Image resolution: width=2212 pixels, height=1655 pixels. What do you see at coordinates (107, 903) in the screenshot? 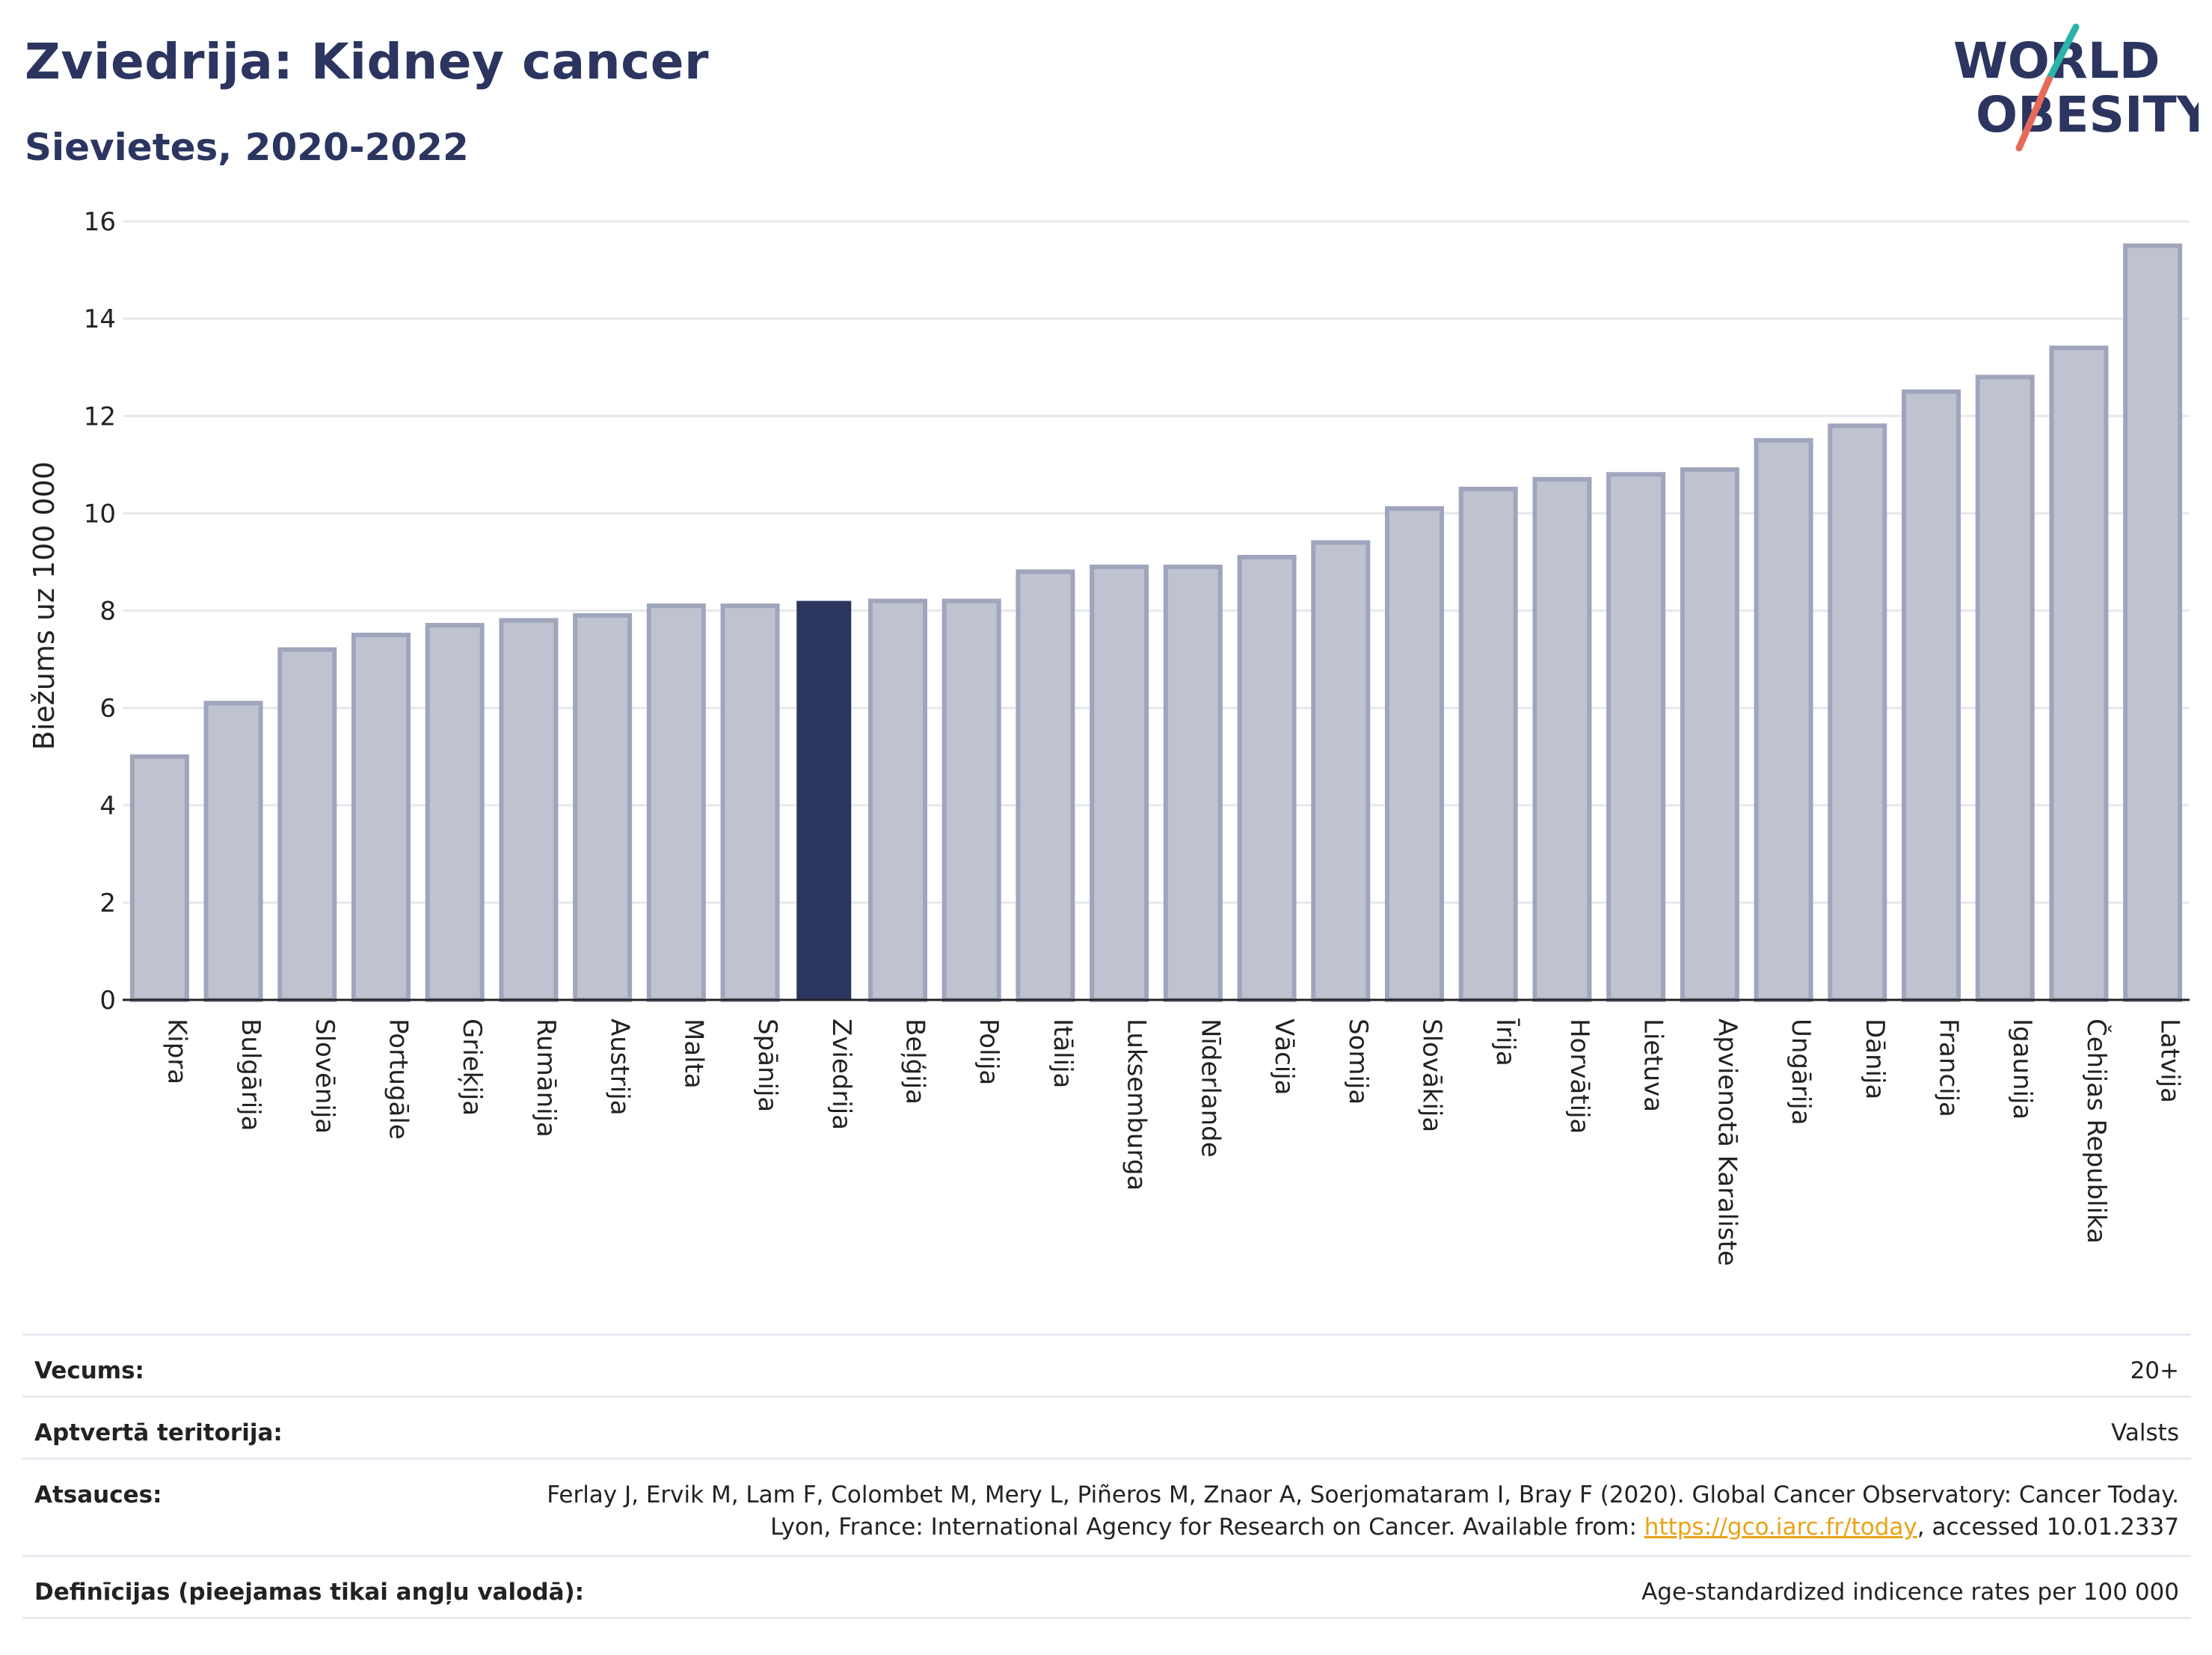
I see `y-tick-label: 2` at bounding box center [107, 903].